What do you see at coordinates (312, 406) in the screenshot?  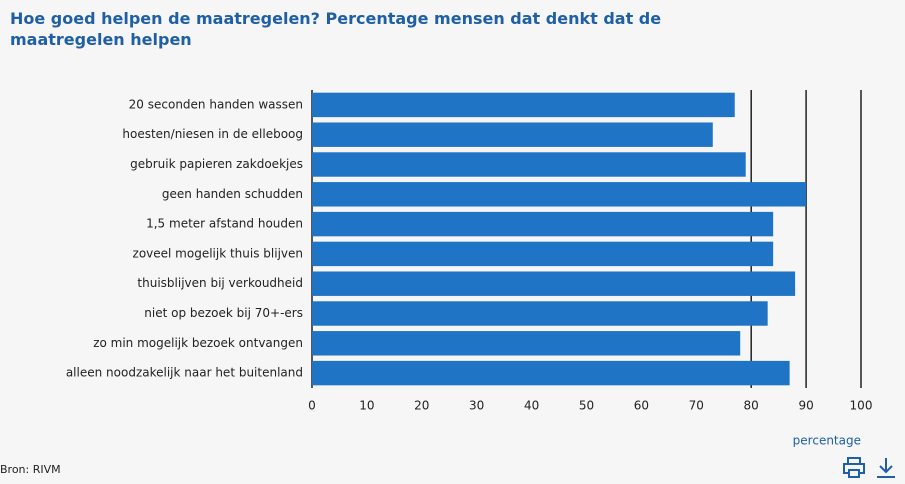 I see `x-tick-label: 0` at bounding box center [312, 406].